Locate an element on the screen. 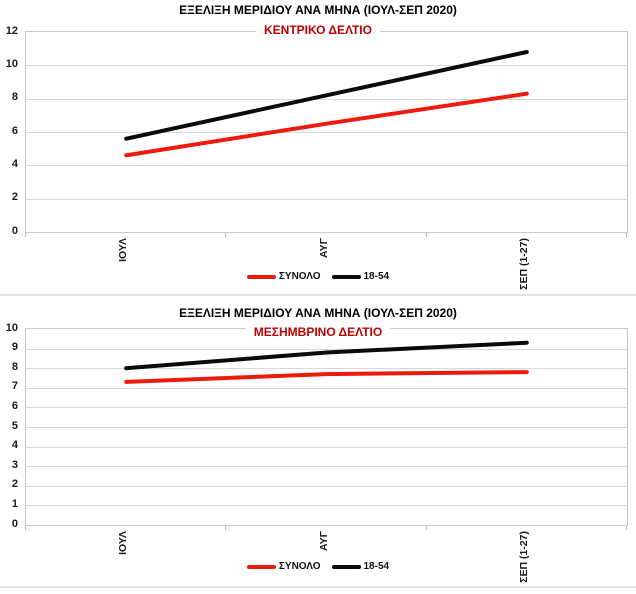  y-axis-label: 5 is located at coordinates (14, 425).